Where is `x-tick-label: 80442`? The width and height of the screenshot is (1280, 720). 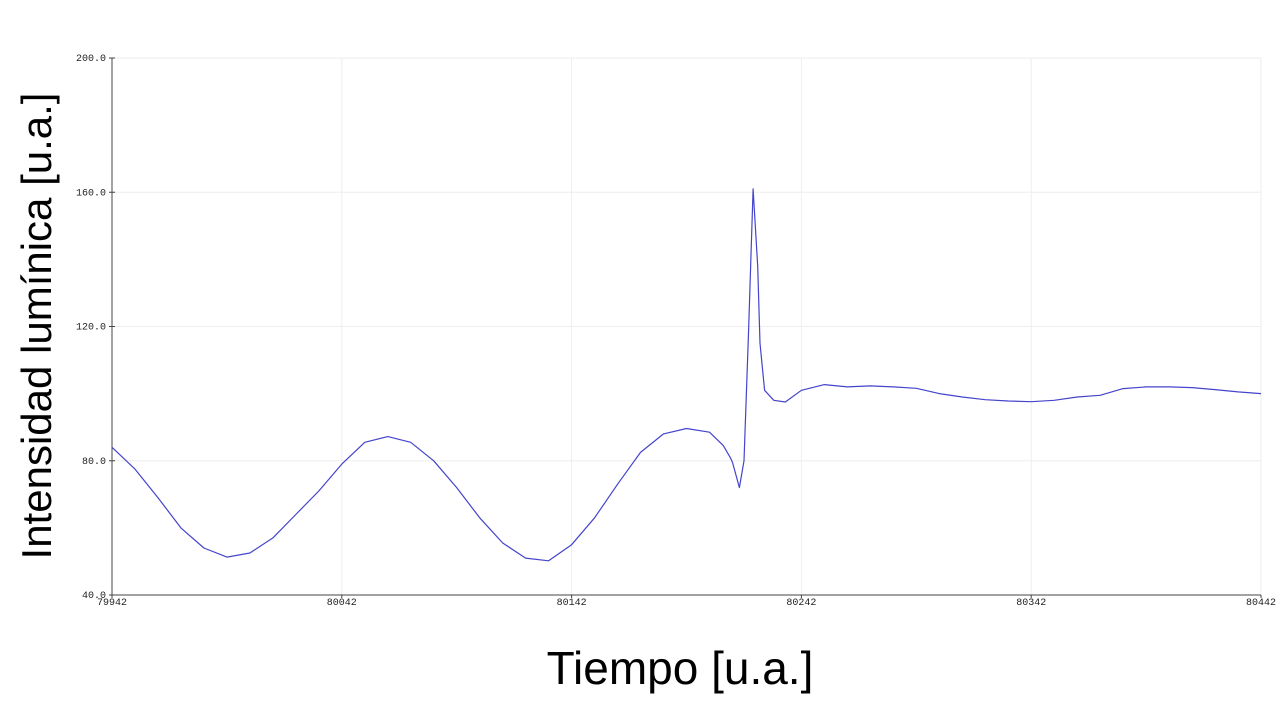 x-tick-label: 80442 is located at coordinates (1261, 603).